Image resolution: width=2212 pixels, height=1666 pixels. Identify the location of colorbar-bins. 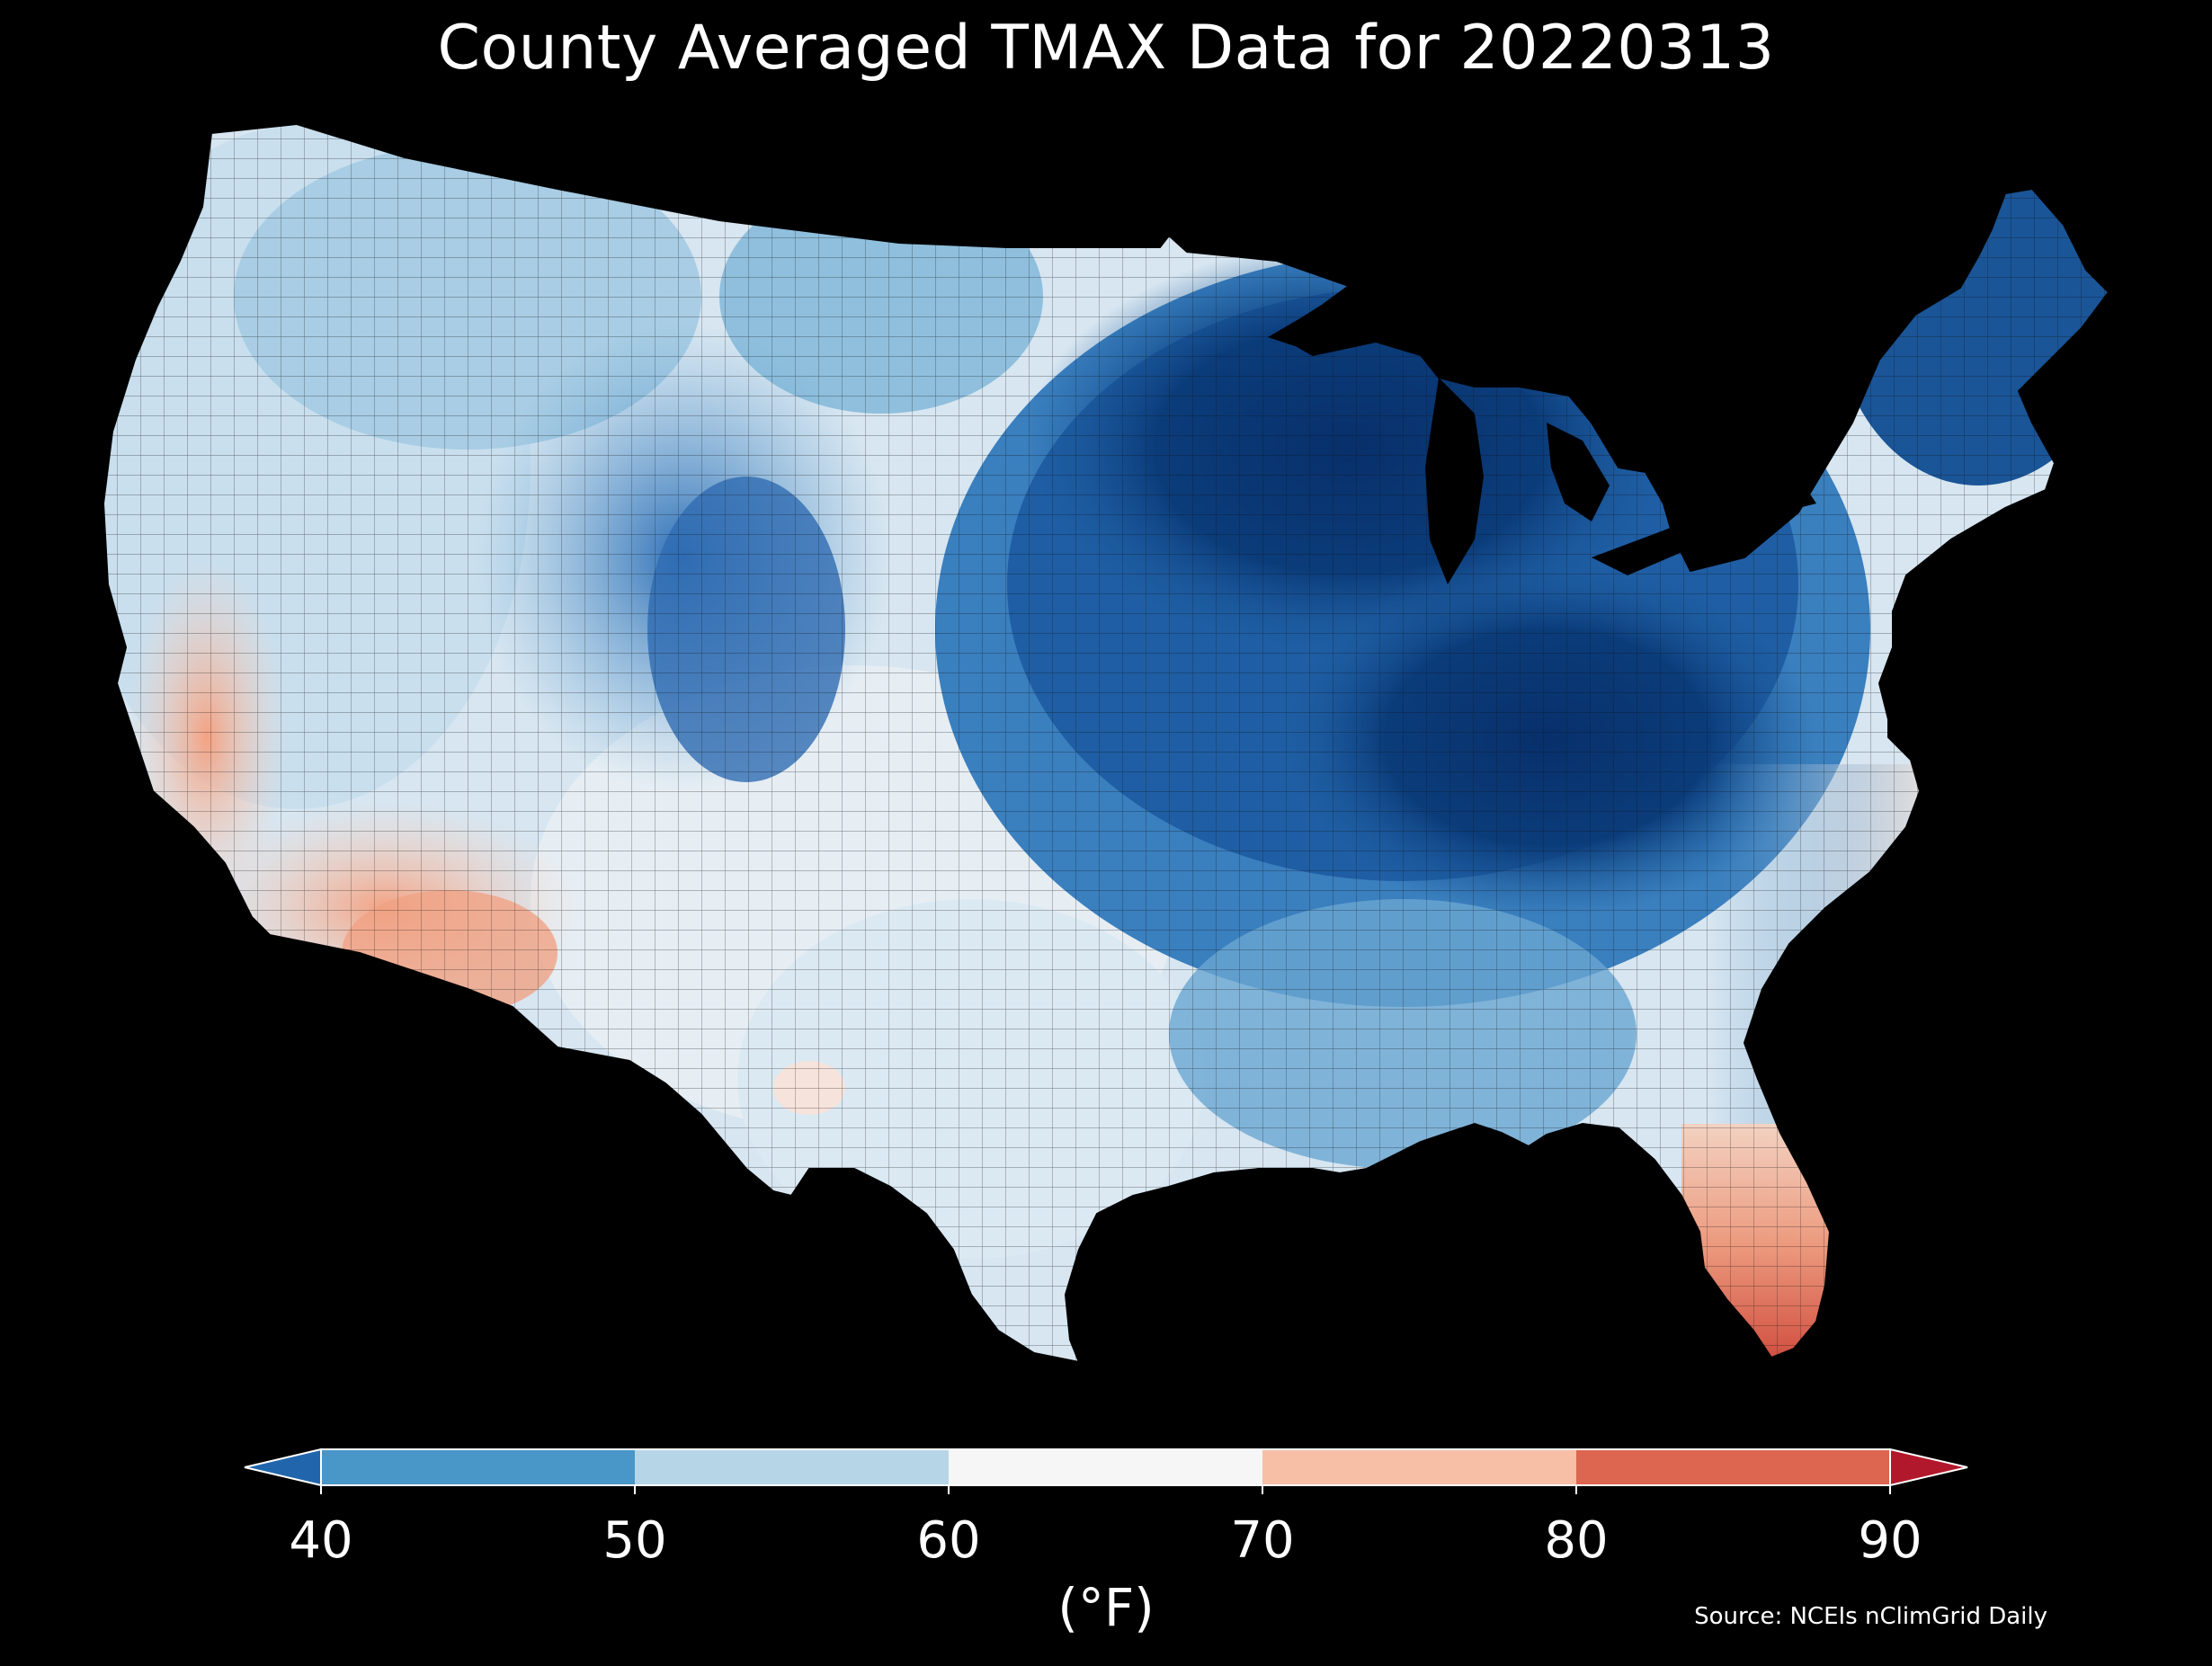
(1105, 1467).